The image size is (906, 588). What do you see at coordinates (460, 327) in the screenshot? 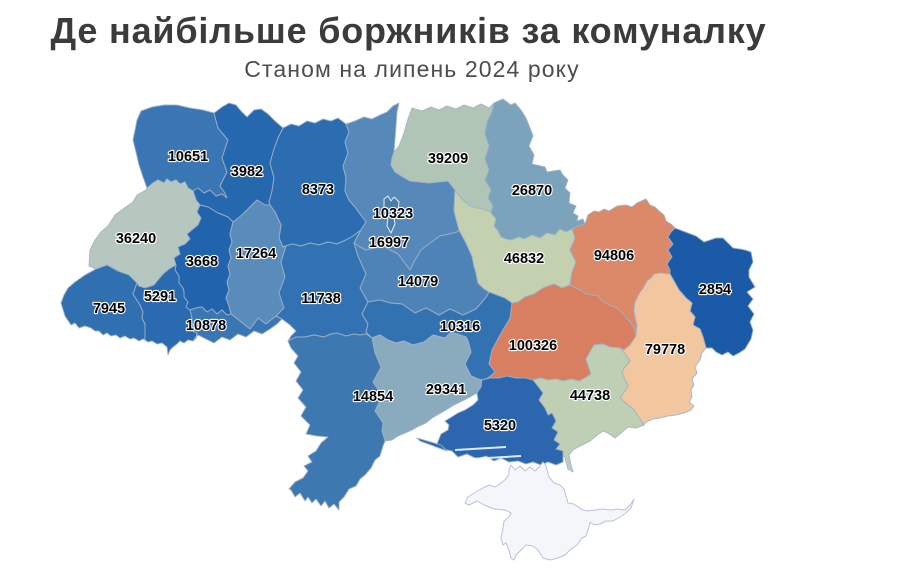
I see `svg-text: 10316` at bounding box center [460, 327].